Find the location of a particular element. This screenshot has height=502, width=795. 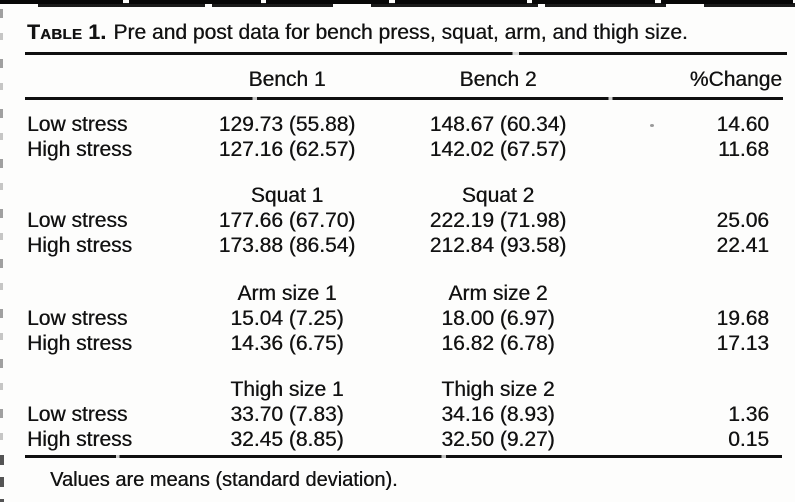

cell-post-mean-sd: 18.00 (6.97) is located at coordinates (498, 318).